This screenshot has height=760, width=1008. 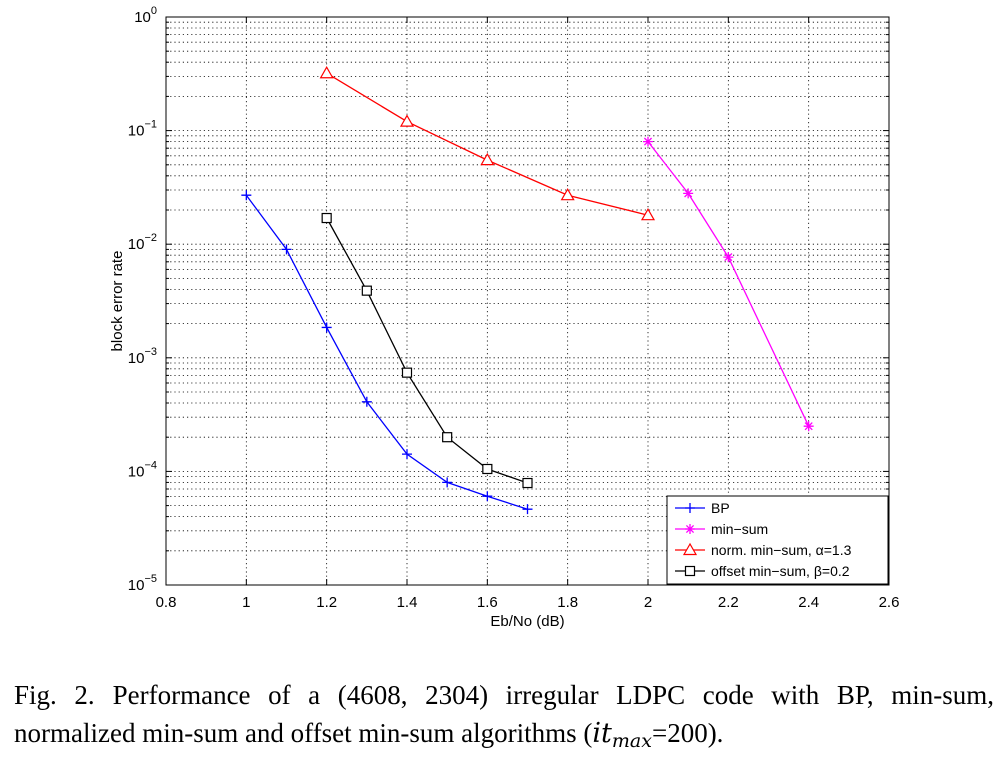 What do you see at coordinates (142, 356) in the screenshot?
I see `y-tick-label: 10⁻³` at bounding box center [142, 356].